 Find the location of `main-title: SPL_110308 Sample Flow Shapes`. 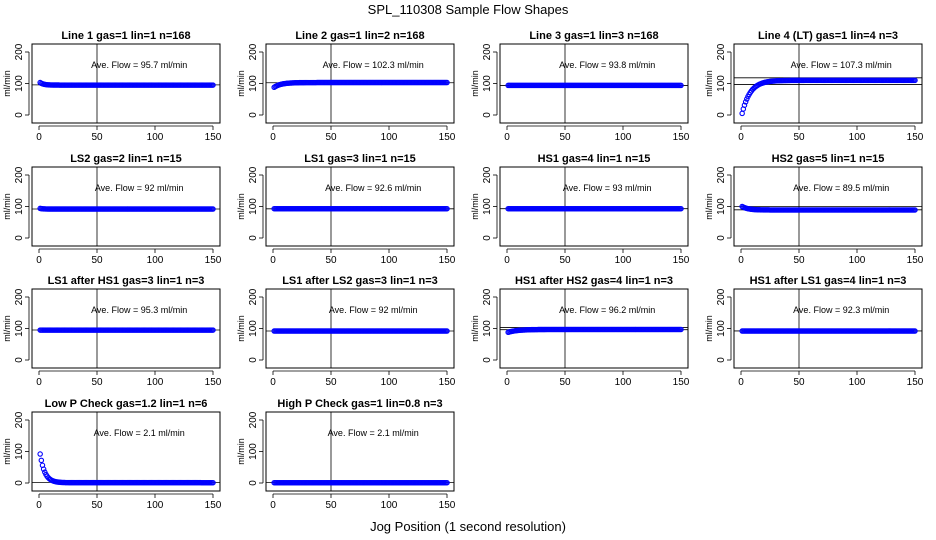

main-title: SPL_110308 Sample Flow Shapes is located at coordinates (468, 9).